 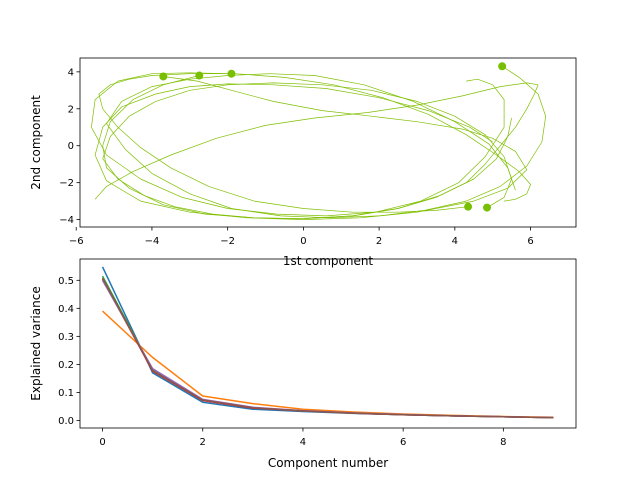 What do you see at coordinates (66, 393) in the screenshot?
I see `y-tick-label: 0.1` at bounding box center [66, 393].